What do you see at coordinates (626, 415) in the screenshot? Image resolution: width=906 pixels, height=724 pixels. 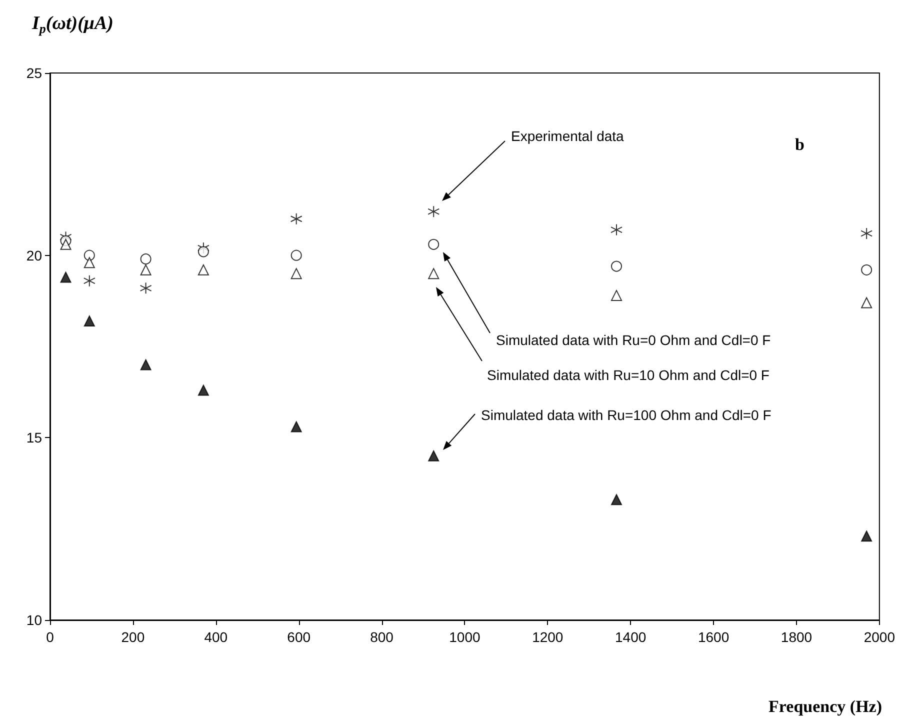 I see `annotation: Simulated data with Ru=100 Ohm and Cdl=0 F` at bounding box center [626, 415].